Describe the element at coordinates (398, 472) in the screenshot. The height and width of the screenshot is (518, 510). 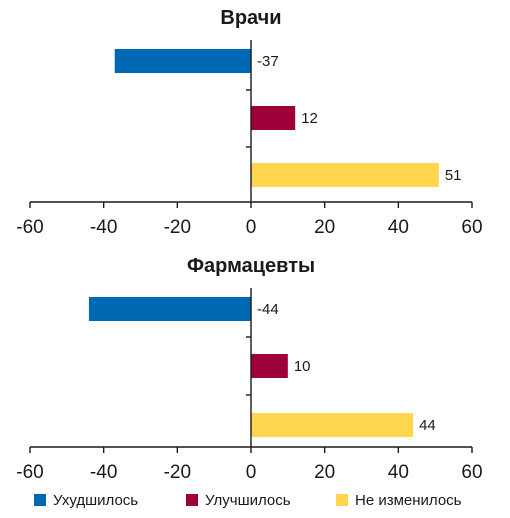
I see `x-tick-label-1-5: 40` at that location.